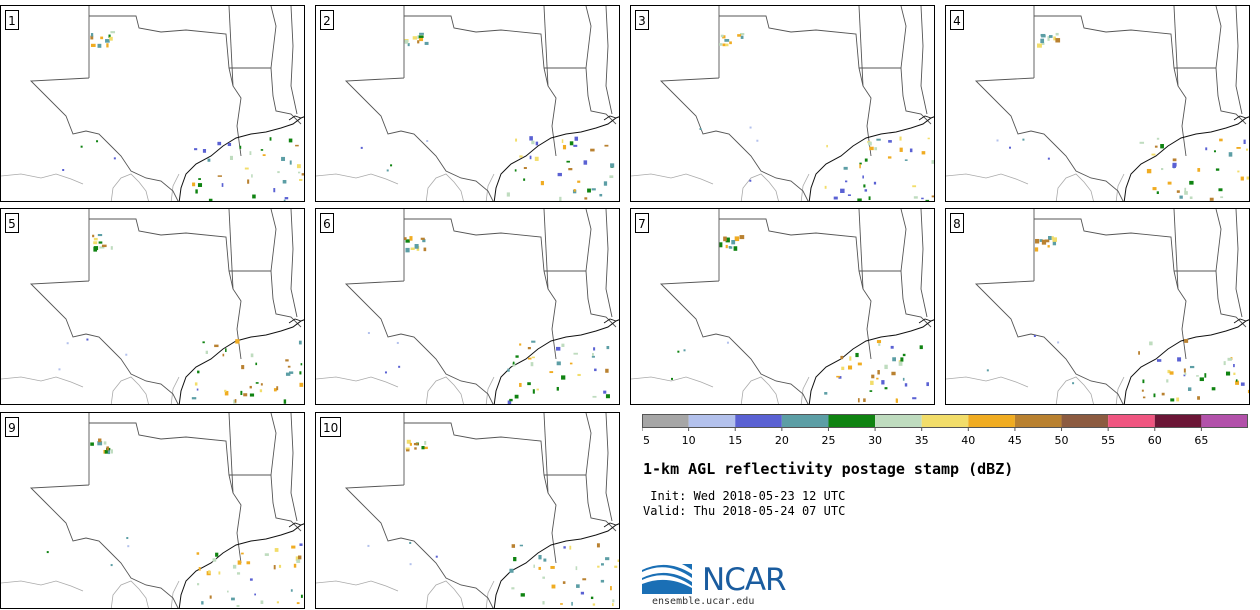  What do you see at coordinates (922, 440) in the screenshot?
I see `colorbar-tick-label: 35` at bounding box center [922, 440].